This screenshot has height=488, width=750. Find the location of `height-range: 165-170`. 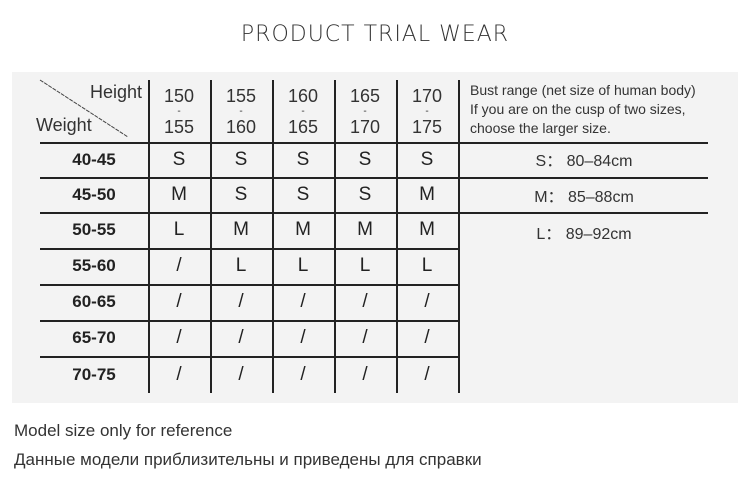

height-range: 165-170 is located at coordinates (365, 113).